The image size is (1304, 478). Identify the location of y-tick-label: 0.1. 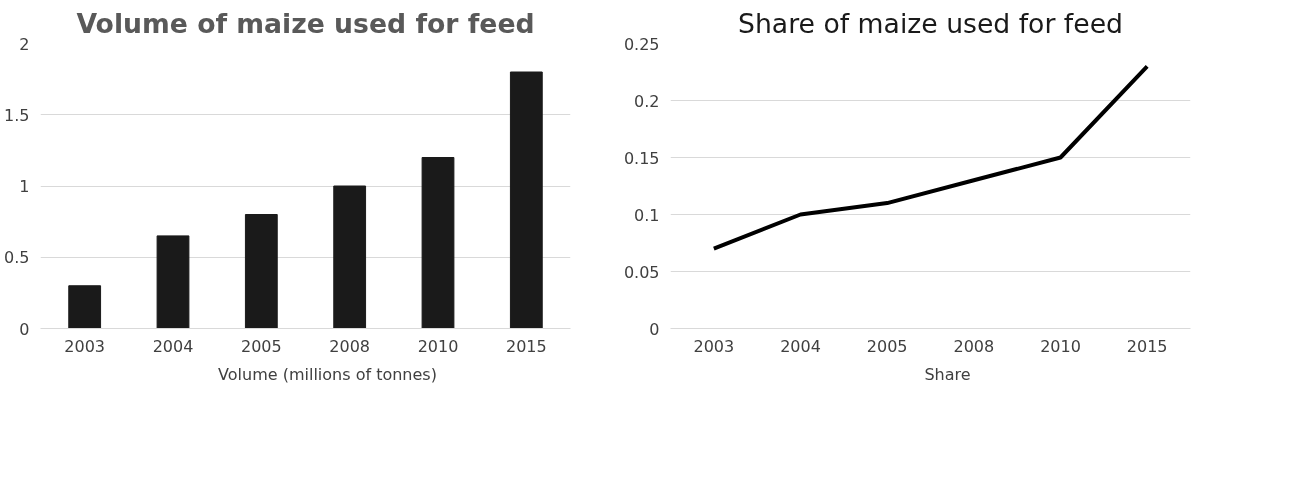
(647, 215).